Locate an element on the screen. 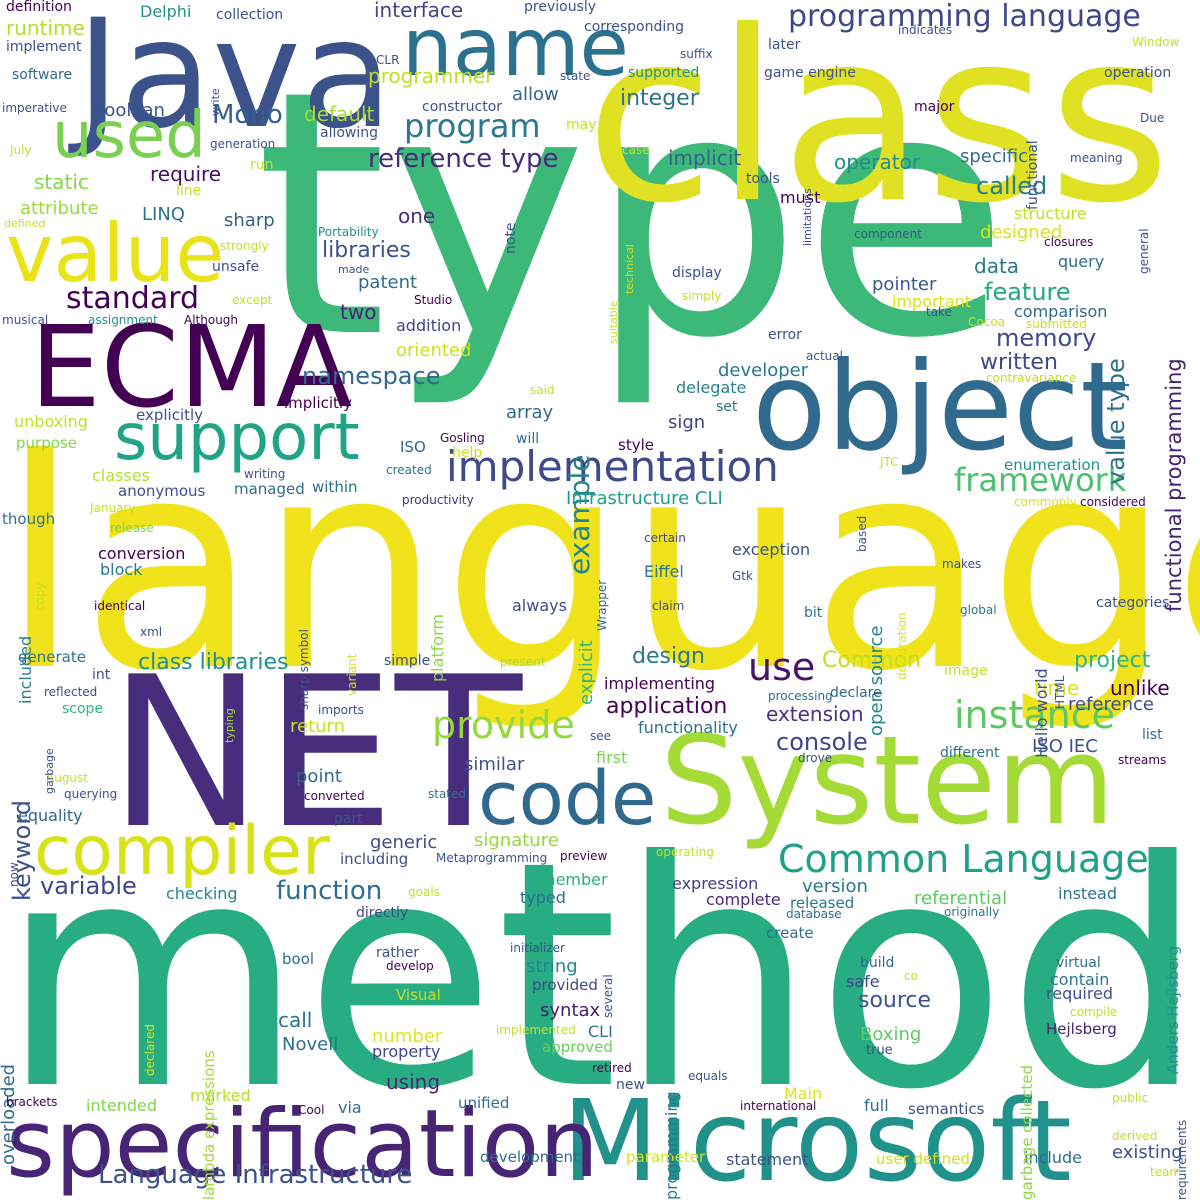 The height and width of the screenshot is (1200, 1200). cloud-word: implementation is located at coordinates (612, 466).